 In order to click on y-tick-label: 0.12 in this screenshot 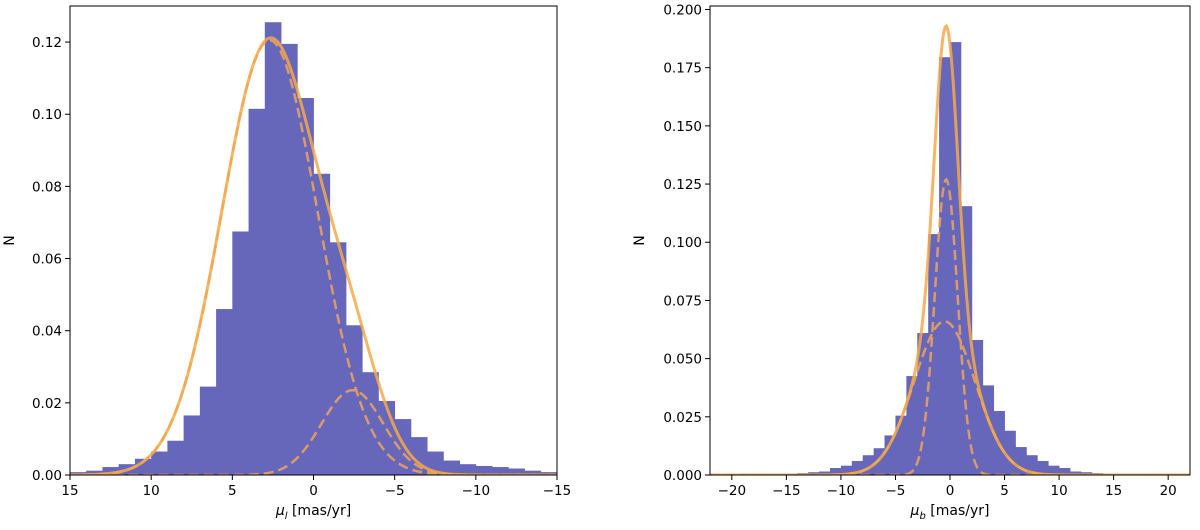, I will do `click(47, 43)`.